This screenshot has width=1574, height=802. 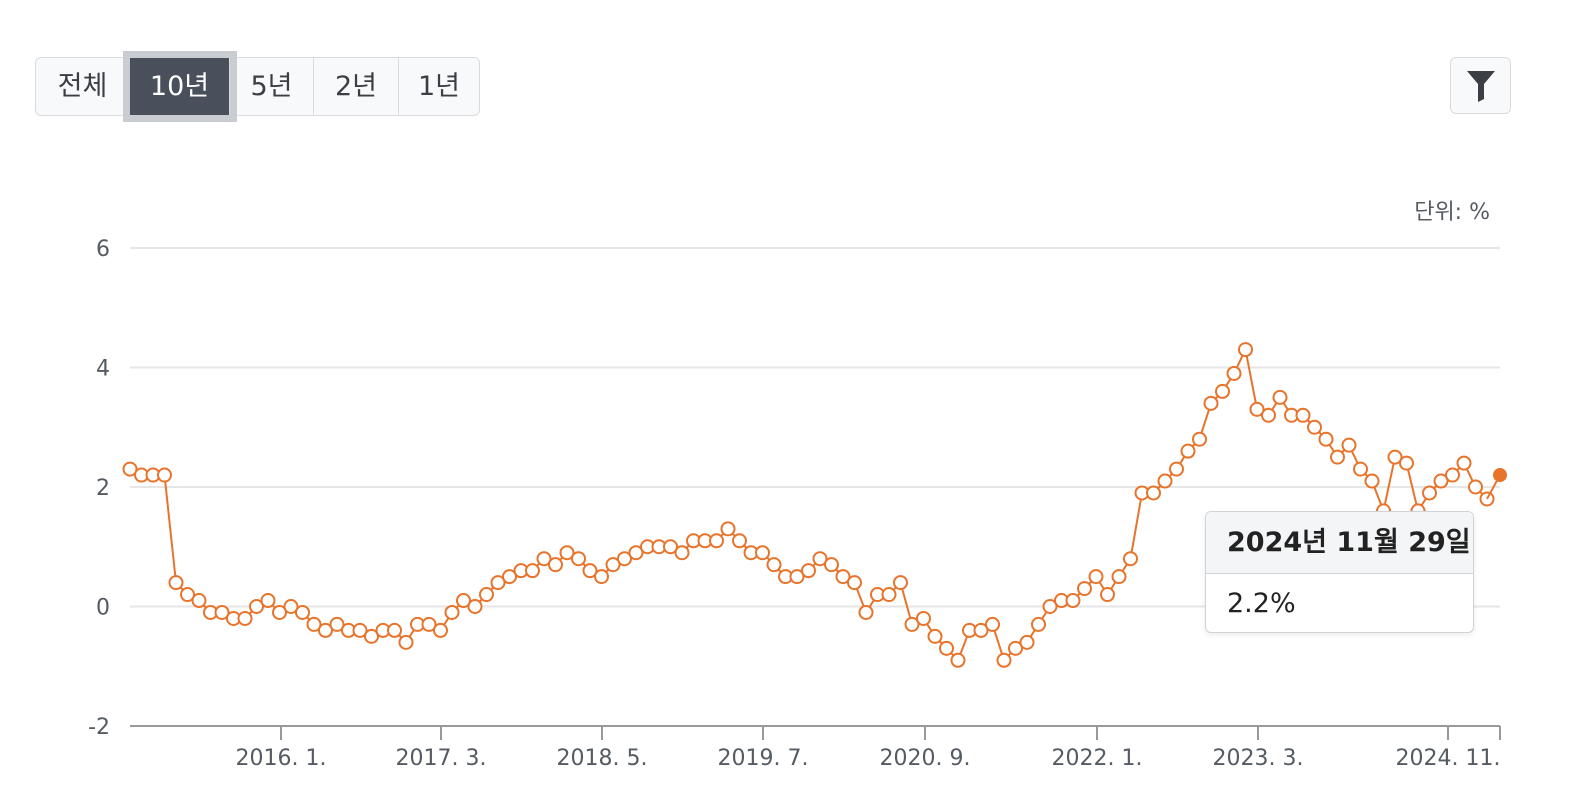 I want to click on x-tick-label: 2017. 3., so click(x=441, y=758).